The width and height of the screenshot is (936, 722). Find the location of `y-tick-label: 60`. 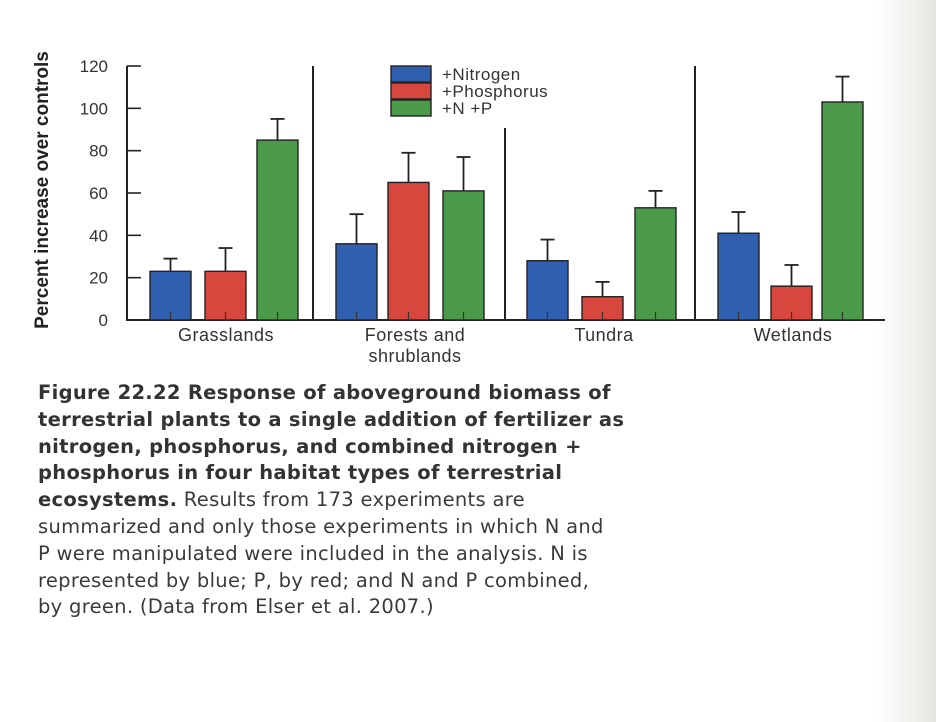

y-tick-label: 60 is located at coordinates (98, 193).